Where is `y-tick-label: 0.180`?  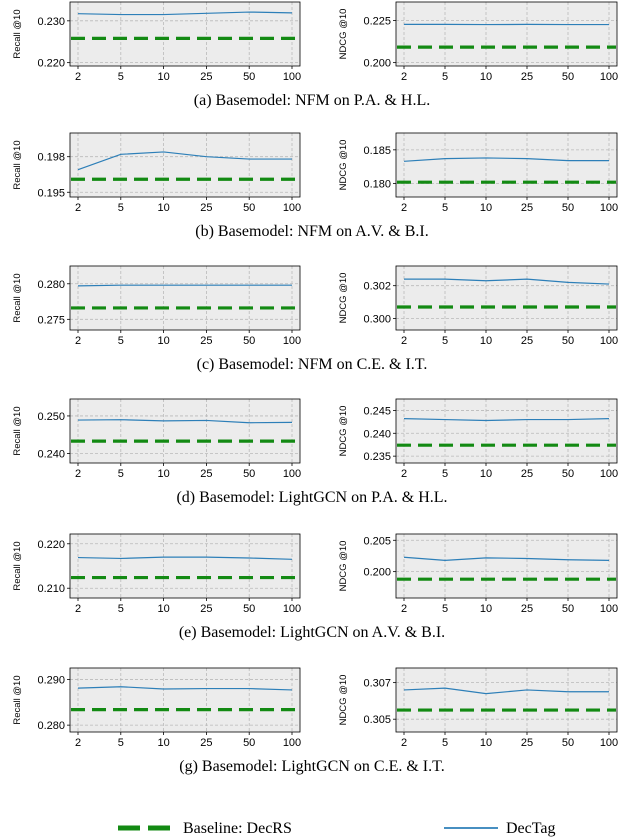
y-tick-label: 0.180 is located at coordinates (377, 185).